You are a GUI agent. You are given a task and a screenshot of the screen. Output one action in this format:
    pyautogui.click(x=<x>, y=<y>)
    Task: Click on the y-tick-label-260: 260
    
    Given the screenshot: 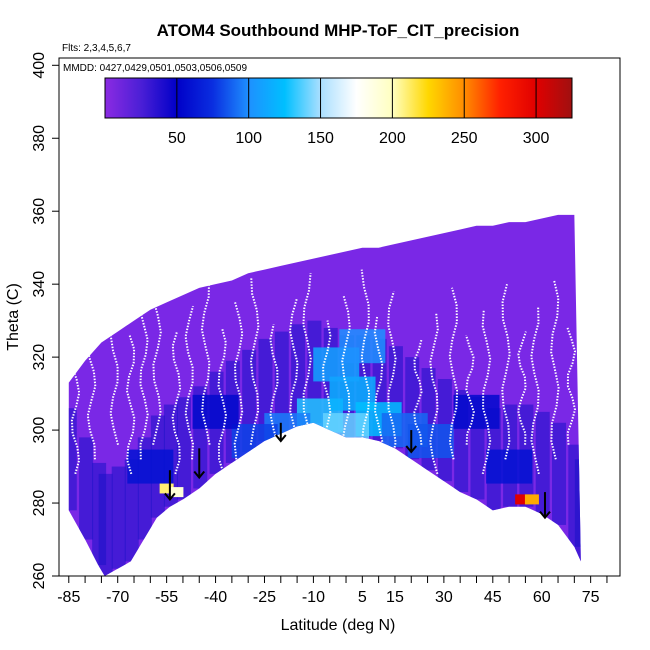 What is the action you would take?
    pyautogui.click(x=39, y=576)
    